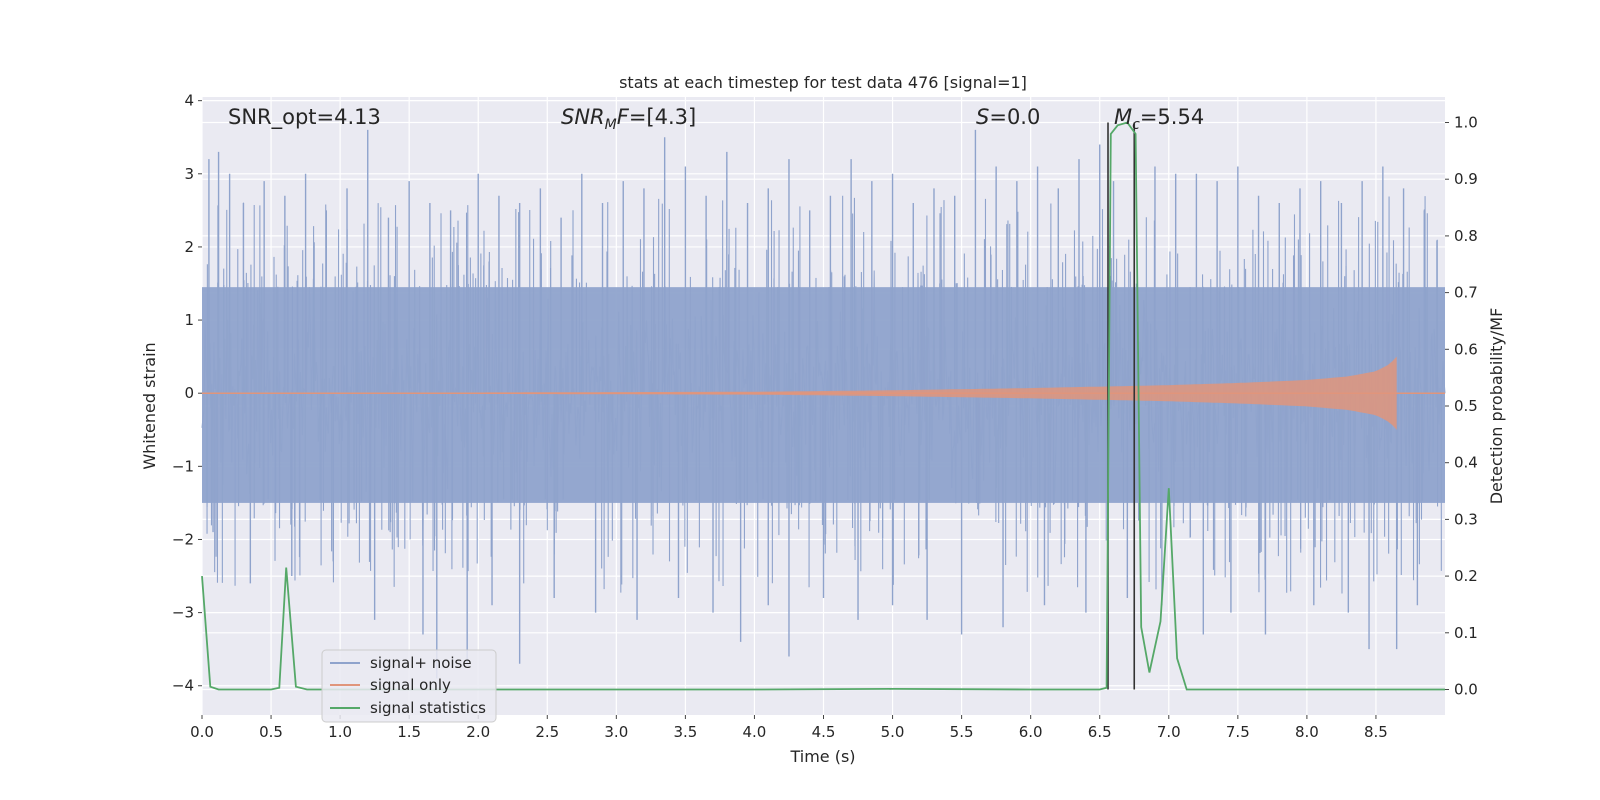 The image size is (1600, 800). Describe the element at coordinates (409, 732) in the screenshot. I see `x-tick-label: 1.5` at that location.